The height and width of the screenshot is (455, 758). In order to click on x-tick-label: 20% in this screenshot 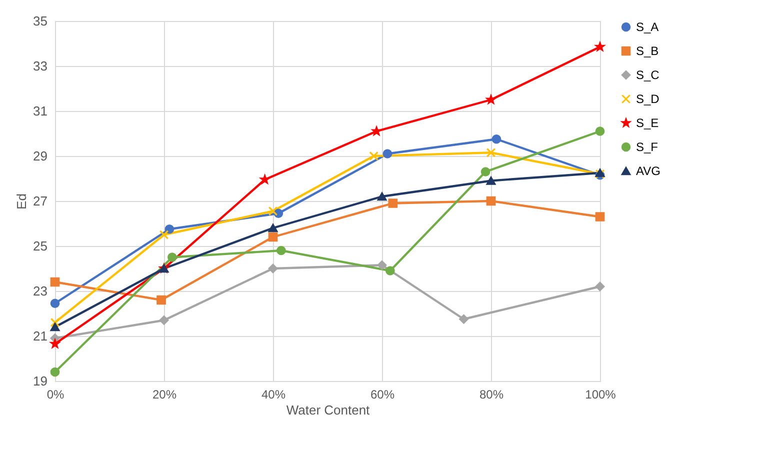, I will do `click(164, 395)`.